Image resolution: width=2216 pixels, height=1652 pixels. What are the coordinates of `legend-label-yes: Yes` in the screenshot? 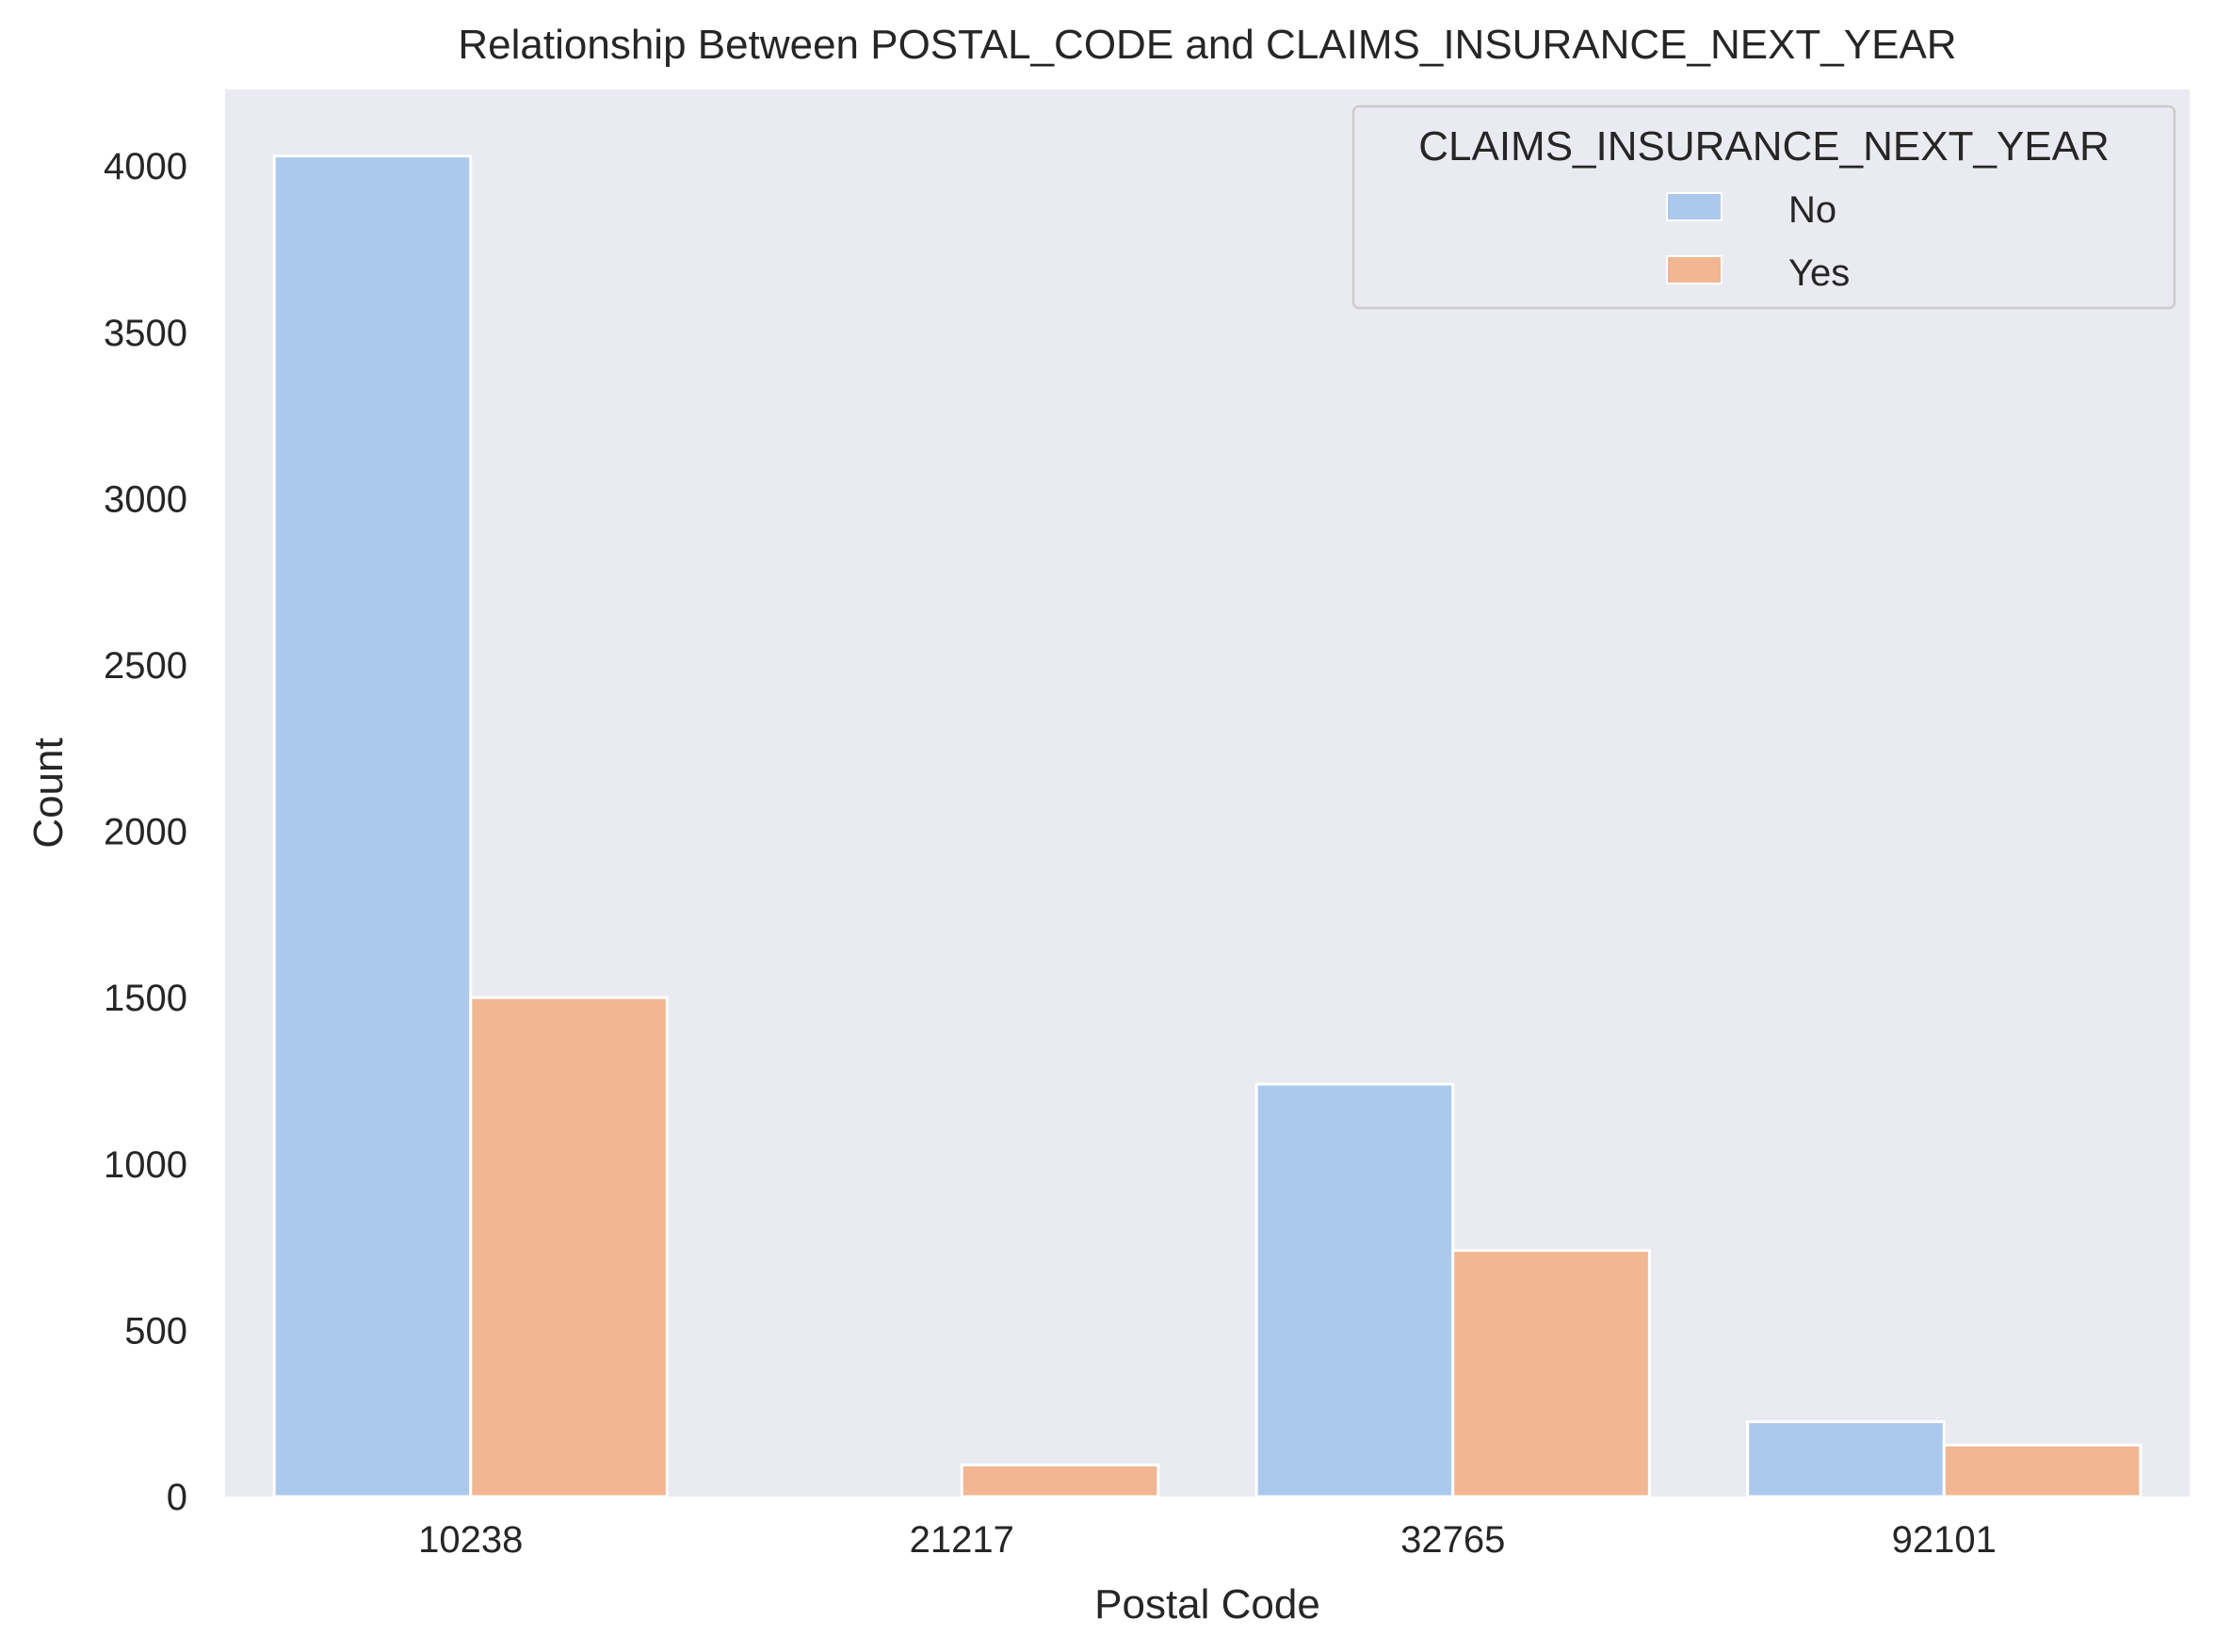 It's located at (1819, 273).